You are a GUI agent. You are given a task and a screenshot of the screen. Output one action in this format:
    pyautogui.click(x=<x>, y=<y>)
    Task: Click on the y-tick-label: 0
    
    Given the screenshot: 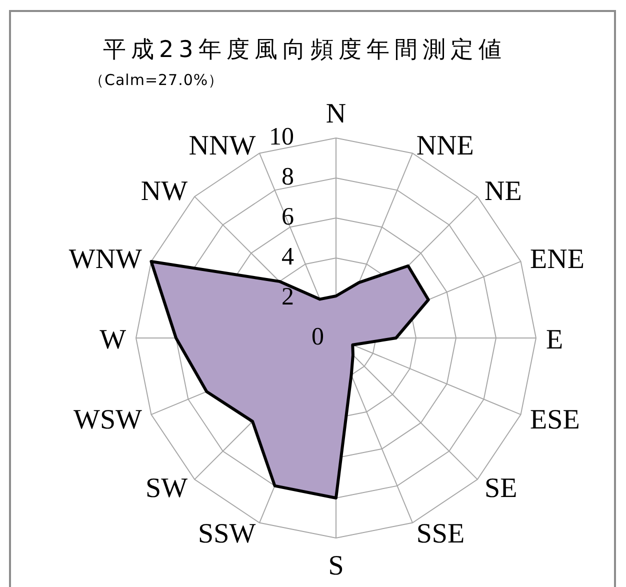 What is the action you would take?
    pyautogui.click(x=318, y=337)
    